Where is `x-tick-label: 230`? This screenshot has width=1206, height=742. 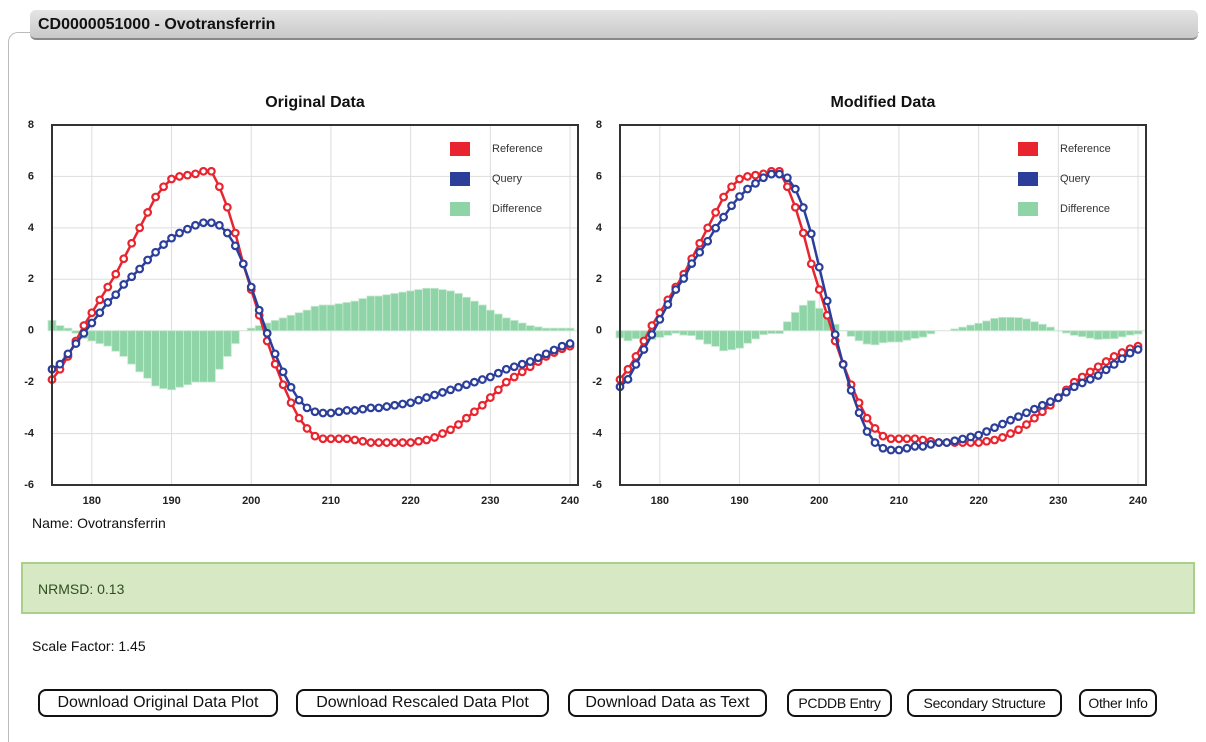
x-tick-label: 230 is located at coordinates (1058, 500).